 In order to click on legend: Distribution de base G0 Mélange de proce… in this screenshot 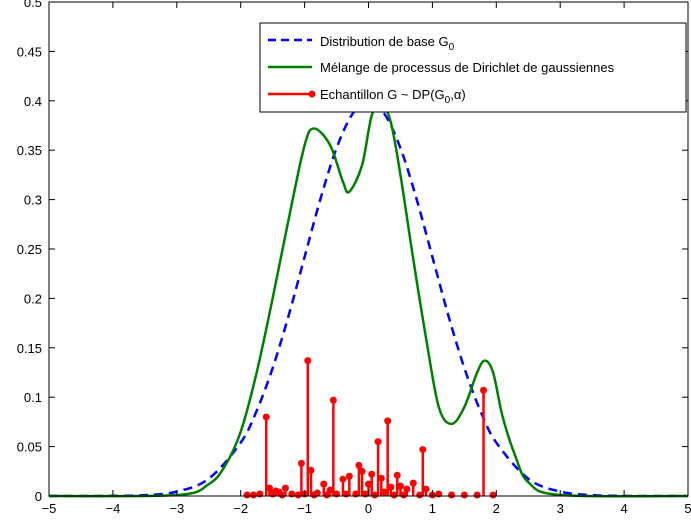, I will do `click(473, 67)`.